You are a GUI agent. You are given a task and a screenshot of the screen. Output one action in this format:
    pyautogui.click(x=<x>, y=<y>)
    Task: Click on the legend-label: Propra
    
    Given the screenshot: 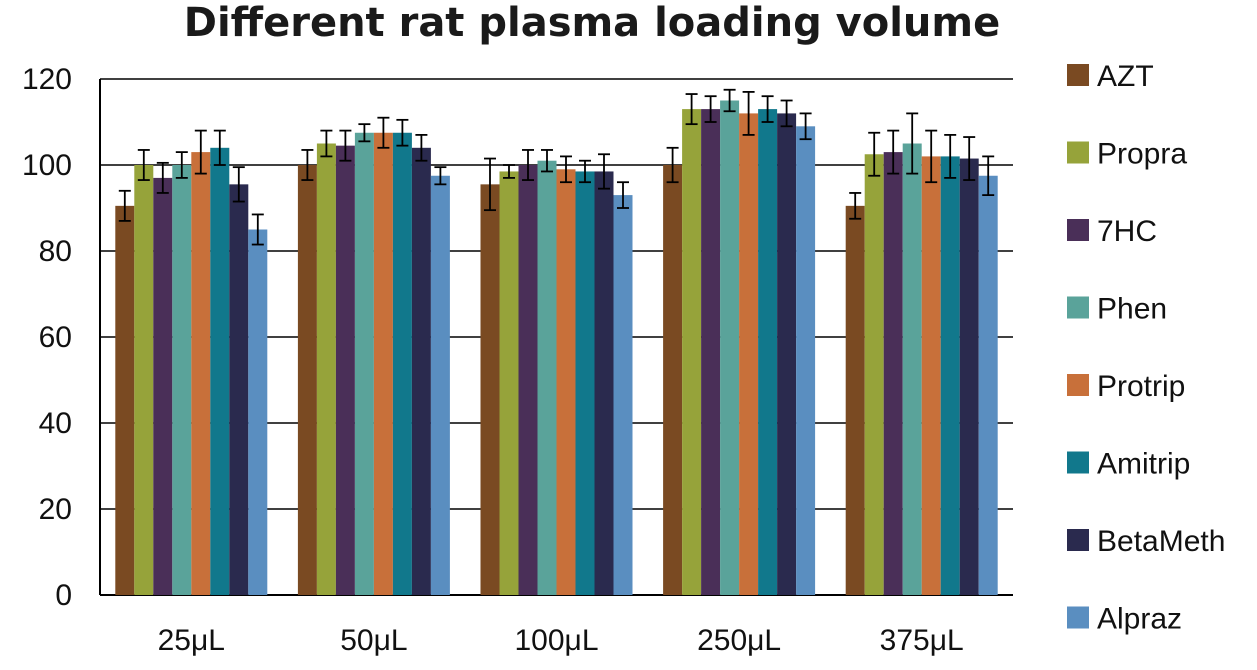 What is the action you would take?
    pyautogui.click(x=1142, y=154)
    